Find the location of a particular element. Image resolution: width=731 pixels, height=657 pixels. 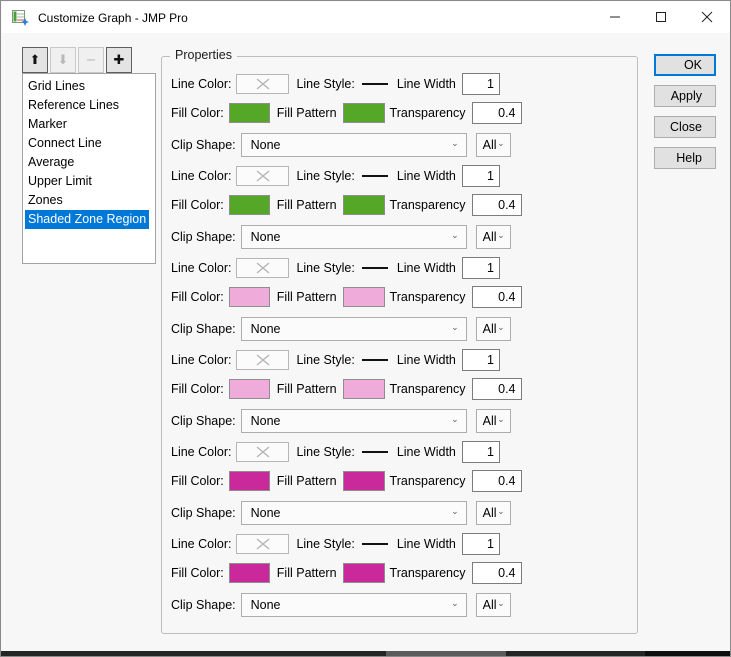

ok-button: OK is located at coordinates (685, 65).